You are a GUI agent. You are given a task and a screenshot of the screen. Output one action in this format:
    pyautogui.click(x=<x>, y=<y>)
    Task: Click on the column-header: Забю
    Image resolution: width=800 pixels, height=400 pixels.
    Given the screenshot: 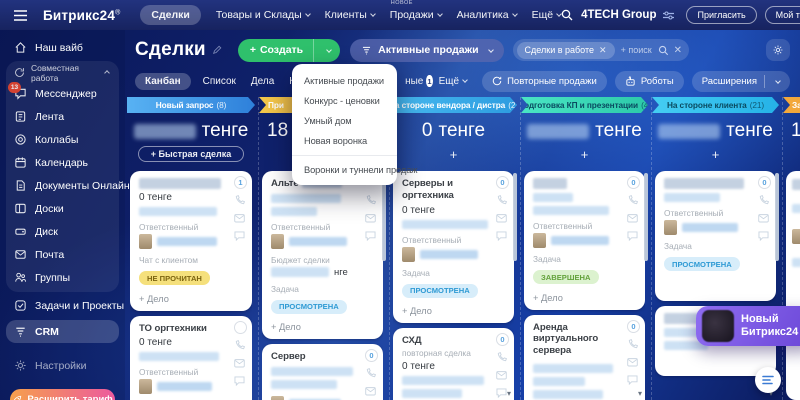 What is the action you would take?
    pyautogui.click(x=791, y=105)
    